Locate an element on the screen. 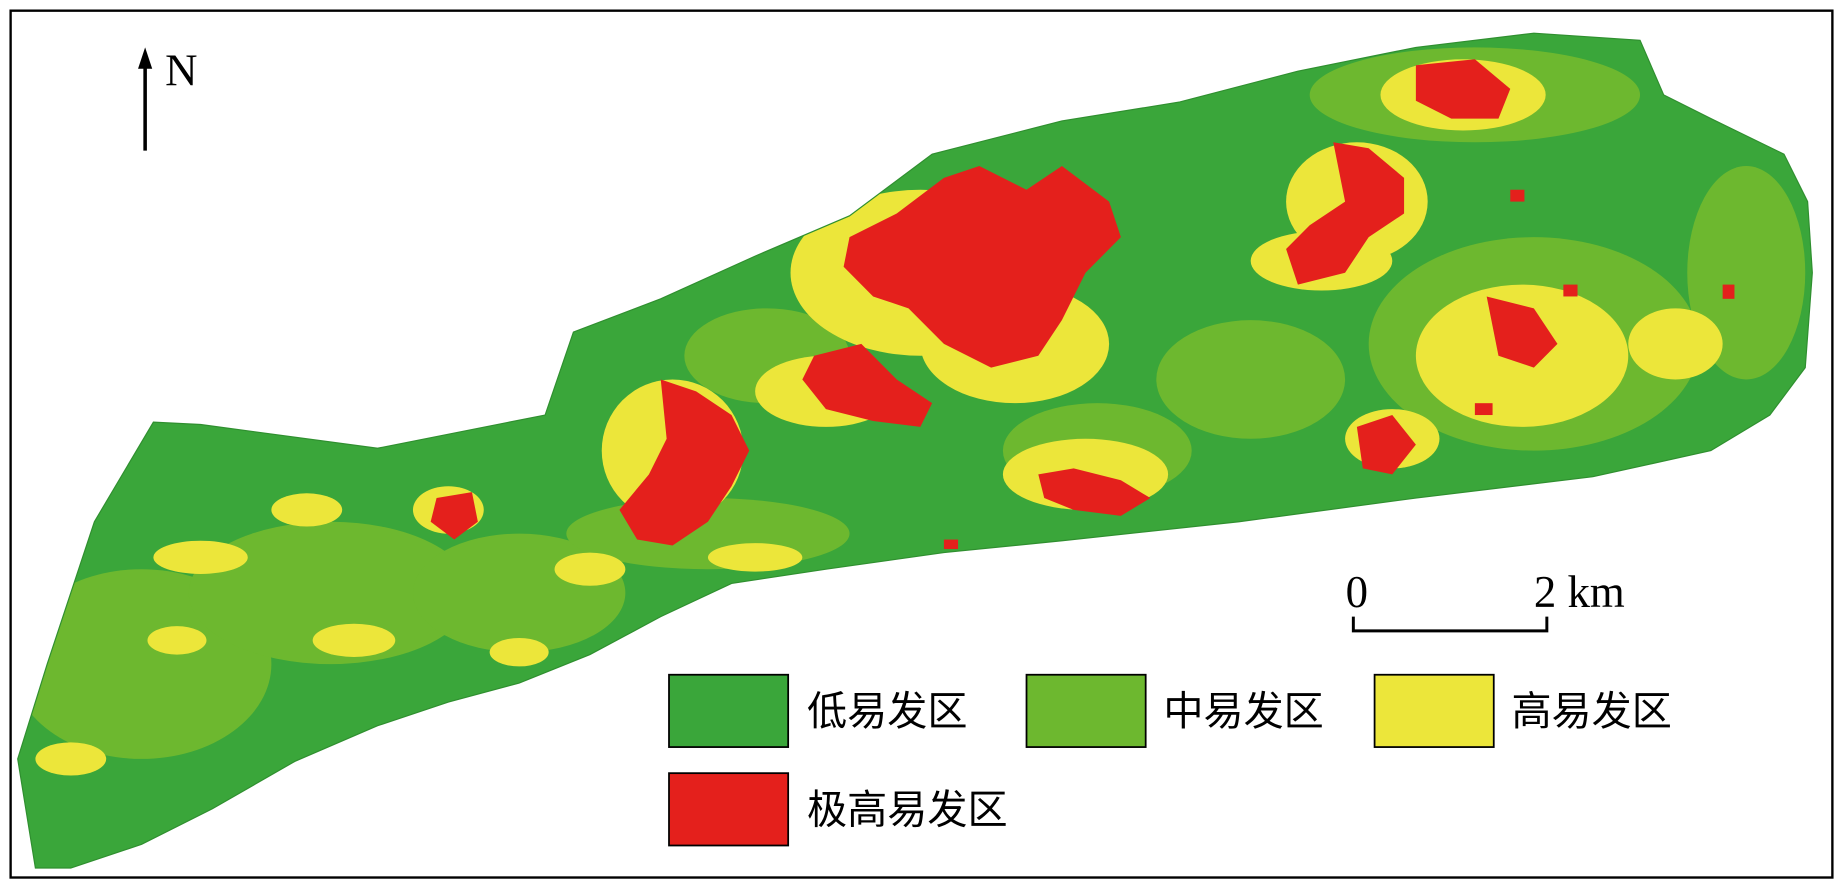 Image resolution: width=1843 pixels, height=887 pixels. scale-bar: 0 2 km is located at coordinates (1485, 600).